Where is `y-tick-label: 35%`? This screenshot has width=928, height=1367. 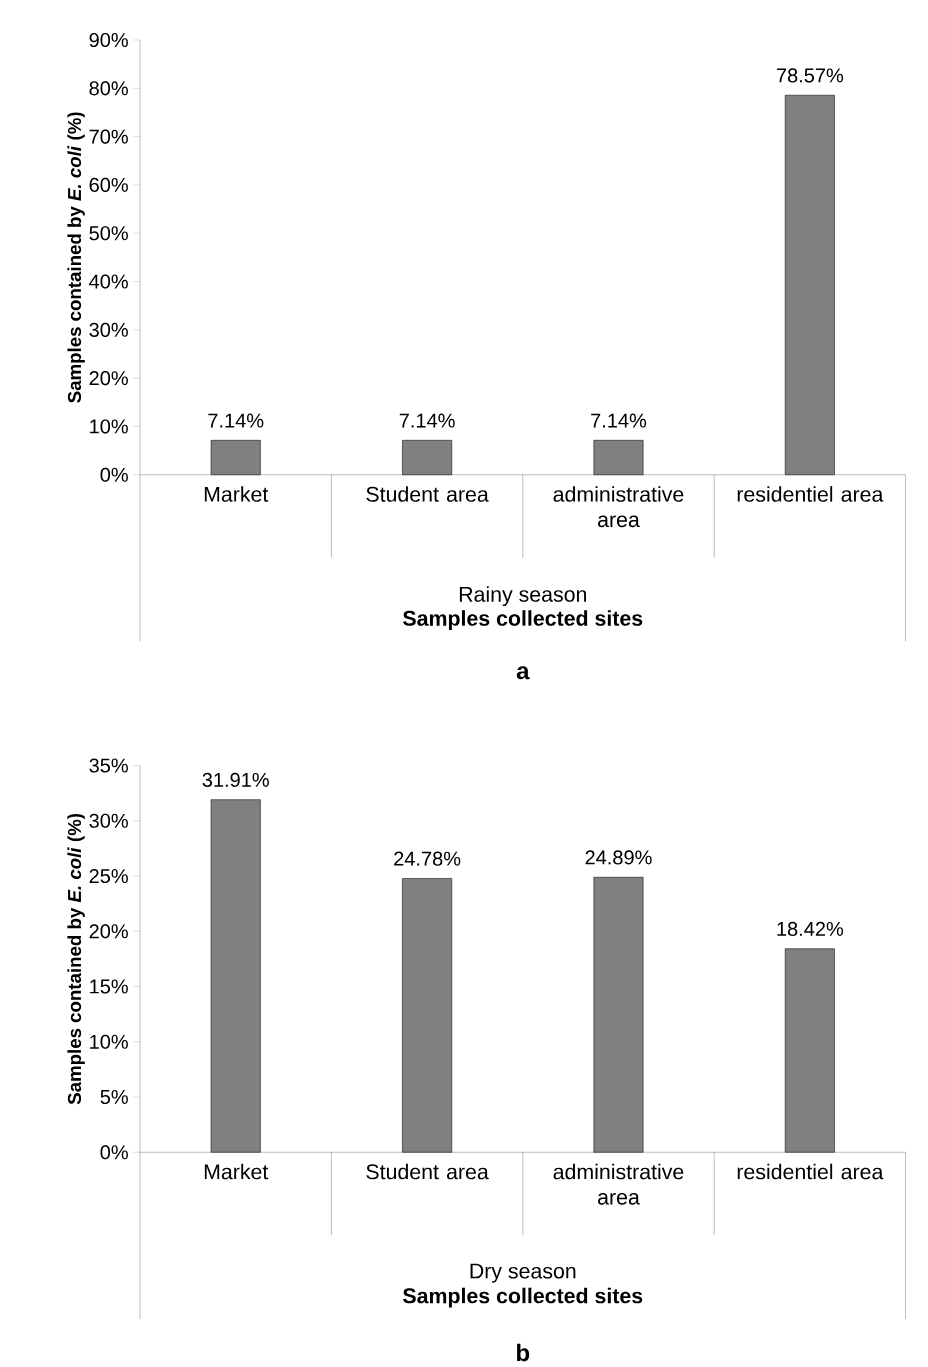
y-tick-label: 35% is located at coordinates (108, 765).